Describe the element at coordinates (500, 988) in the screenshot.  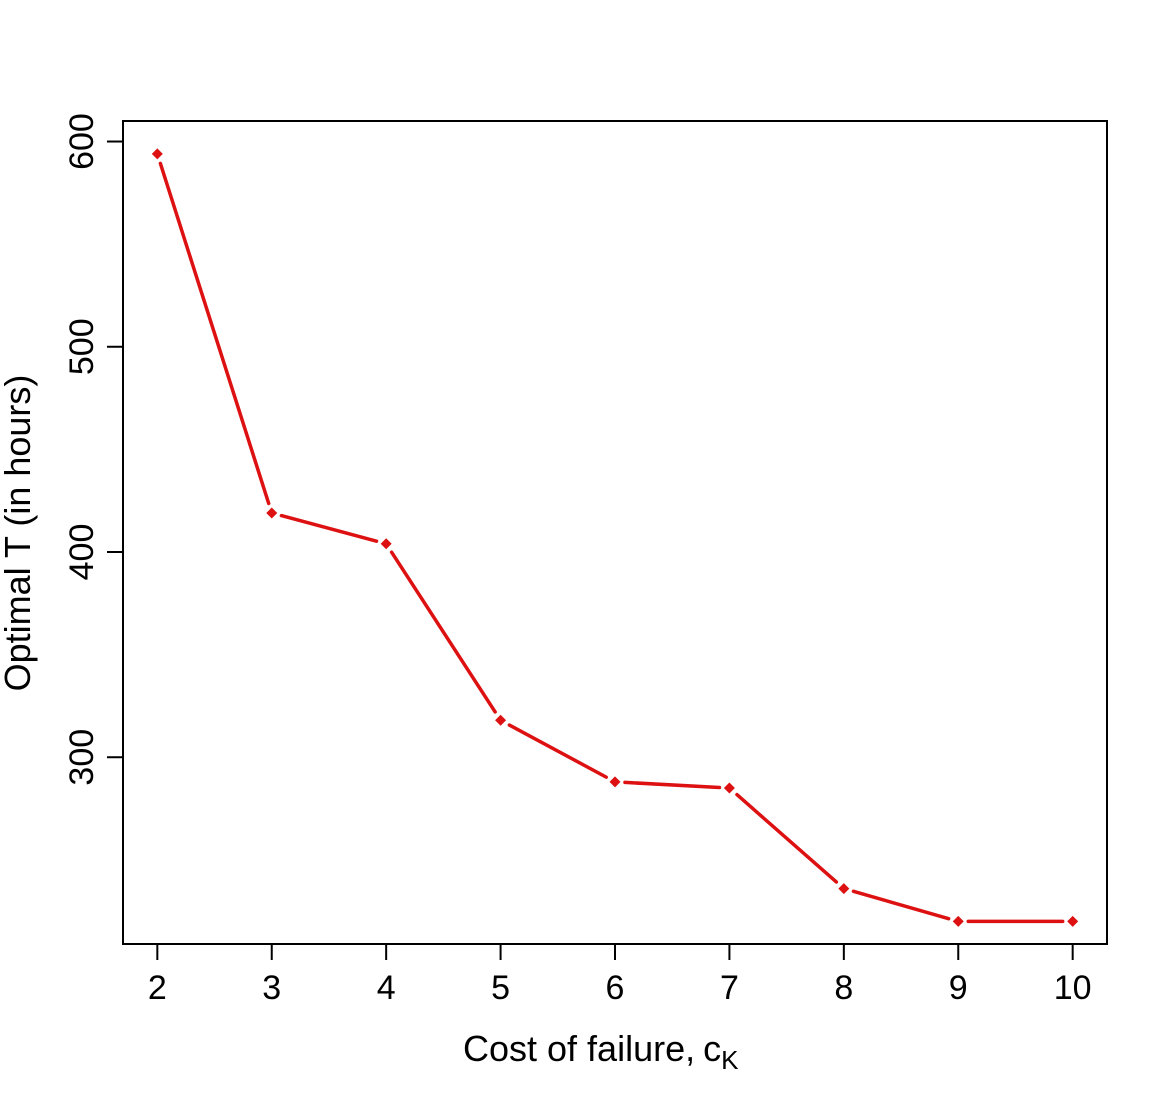
I see `x-tick-label: 5` at that location.